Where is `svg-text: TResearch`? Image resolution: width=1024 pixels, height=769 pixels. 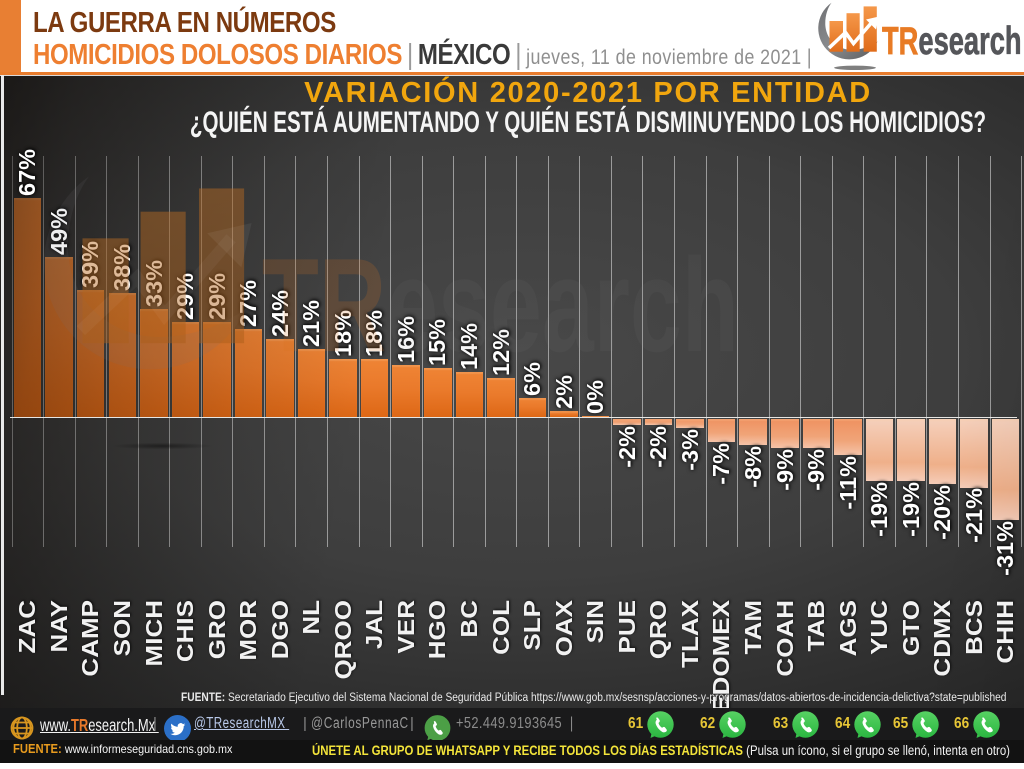
svg-text: TResearch is located at coordinates (952, 41).